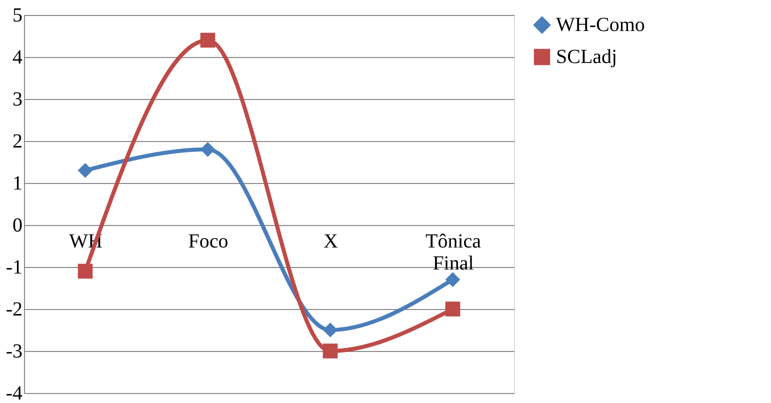 This screenshot has width=771, height=403. What do you see at coordinates (208, 241) in the screenshot?
I see `x-tick-label: Foco` at bounding box center [208, 241].